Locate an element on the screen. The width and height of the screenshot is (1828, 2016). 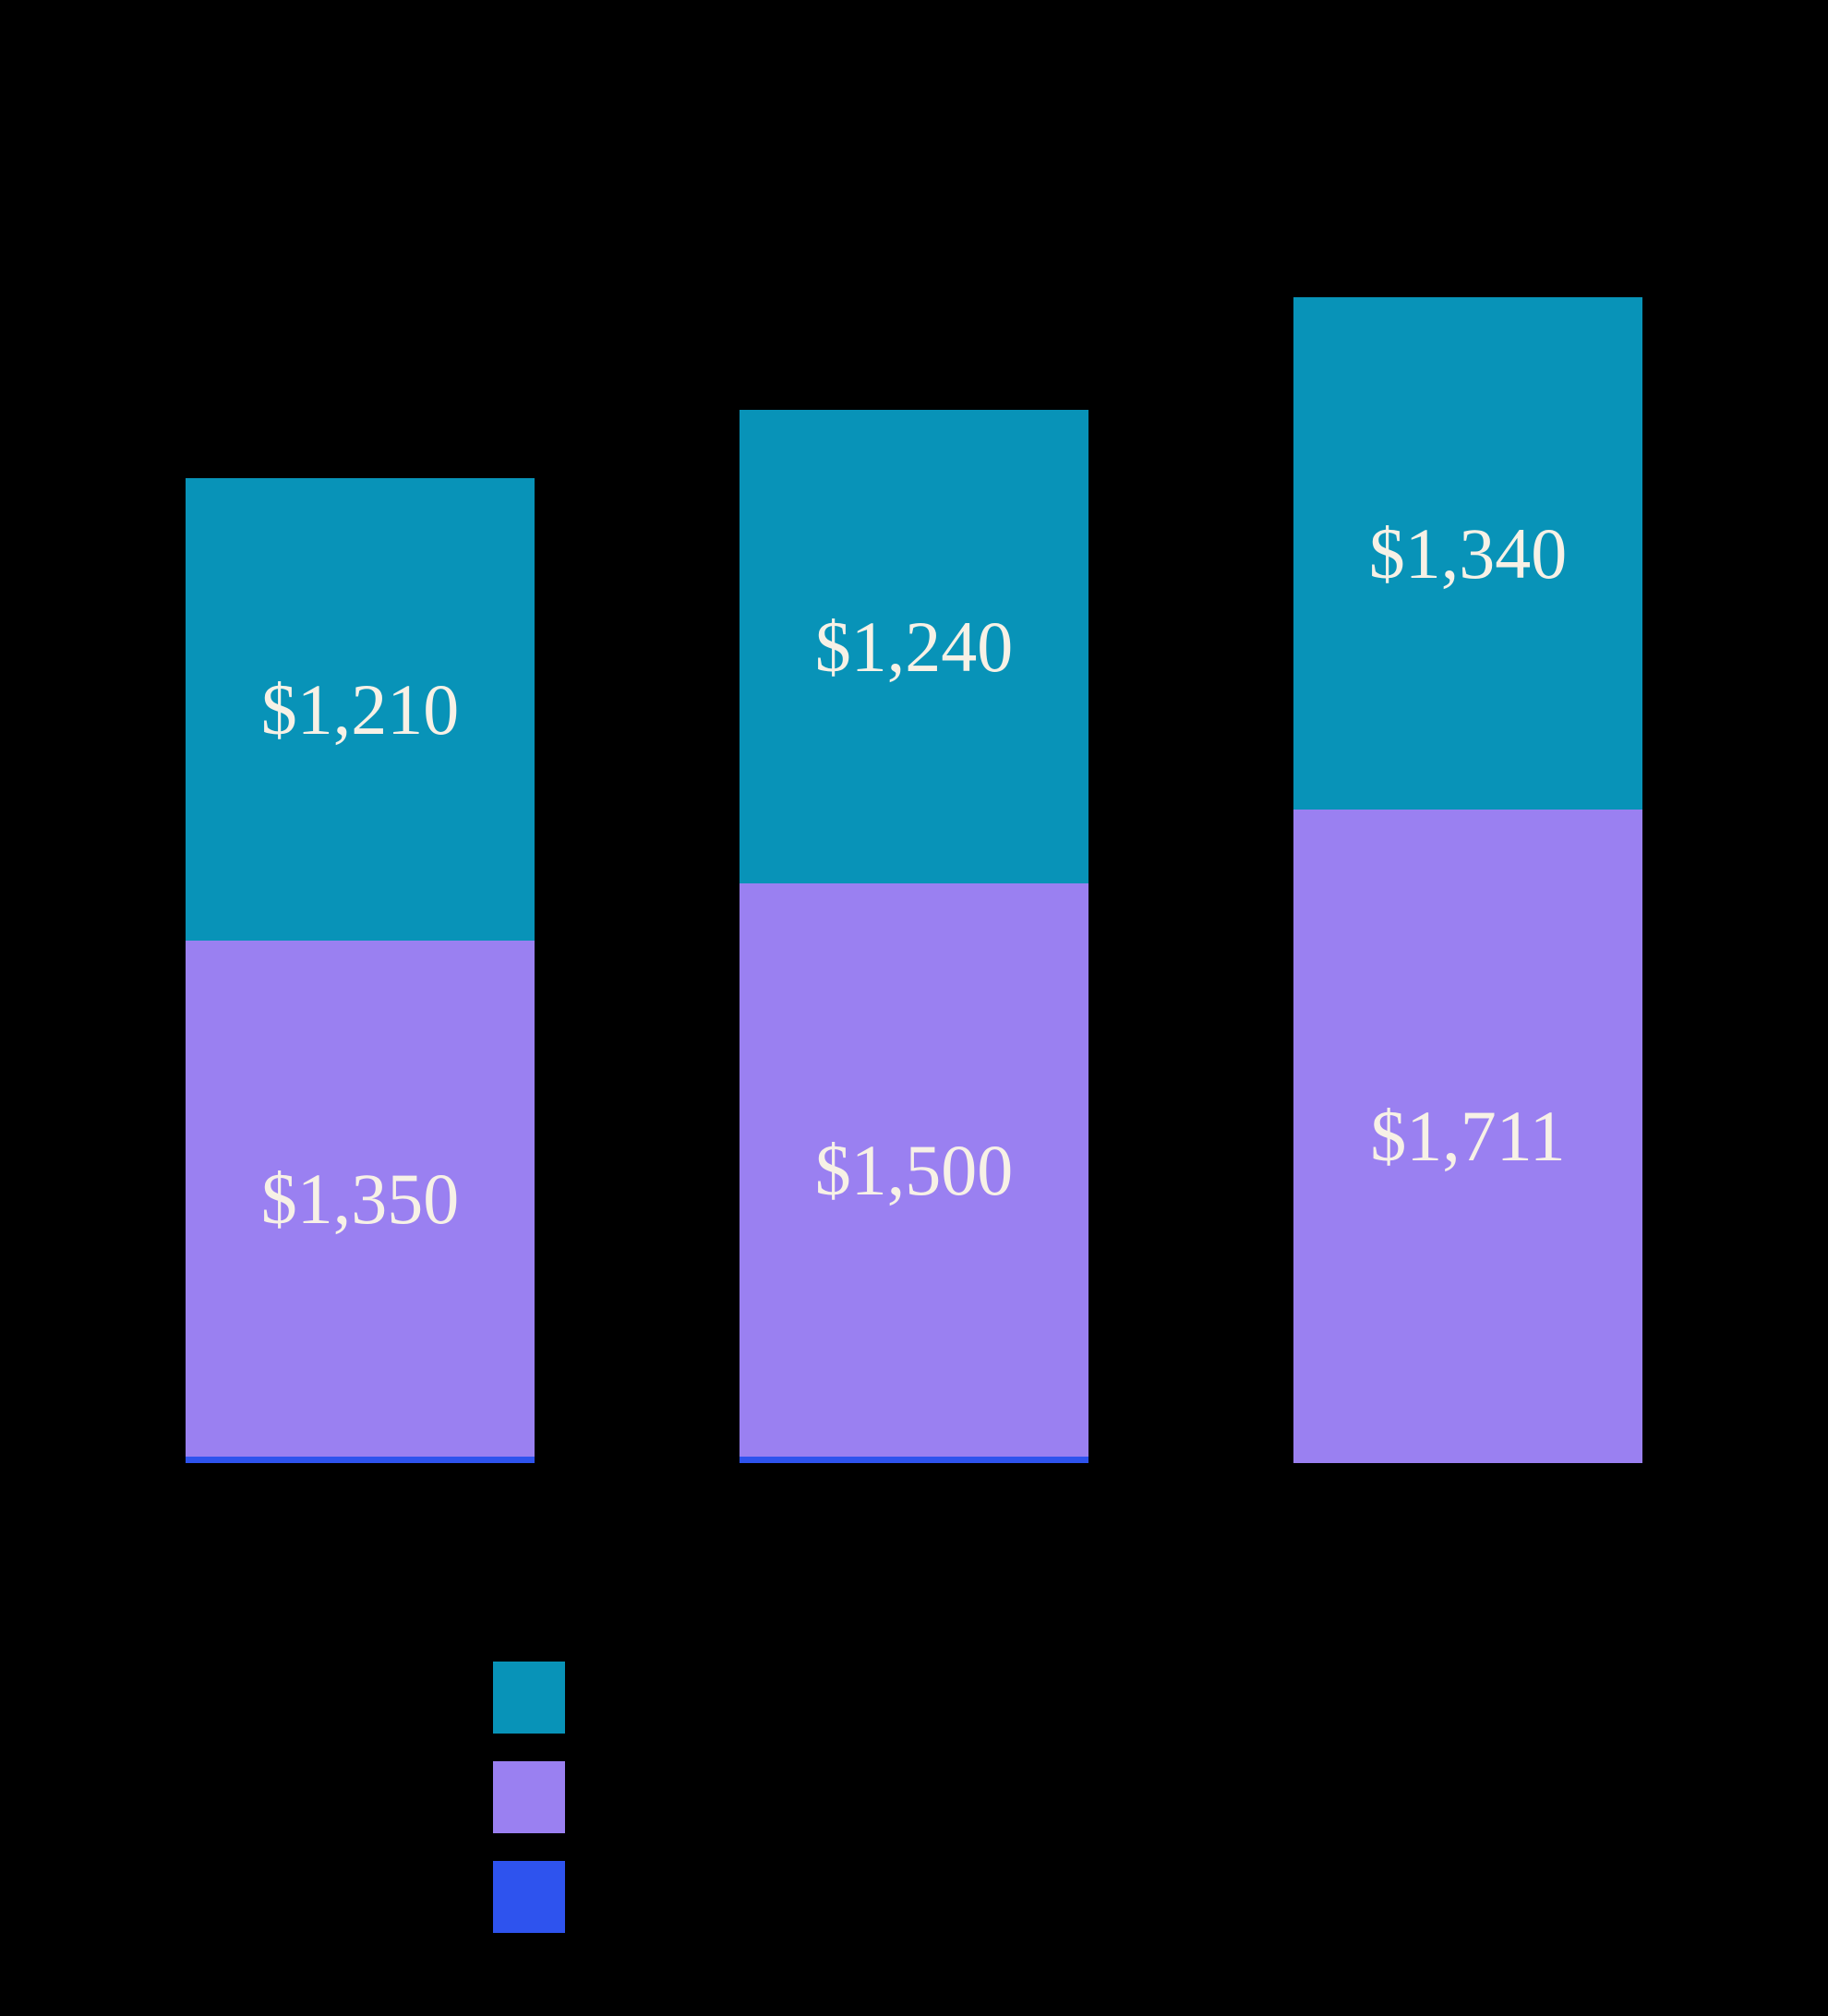
bar-value-label: $1,210 is located at coordinates (360, 709).